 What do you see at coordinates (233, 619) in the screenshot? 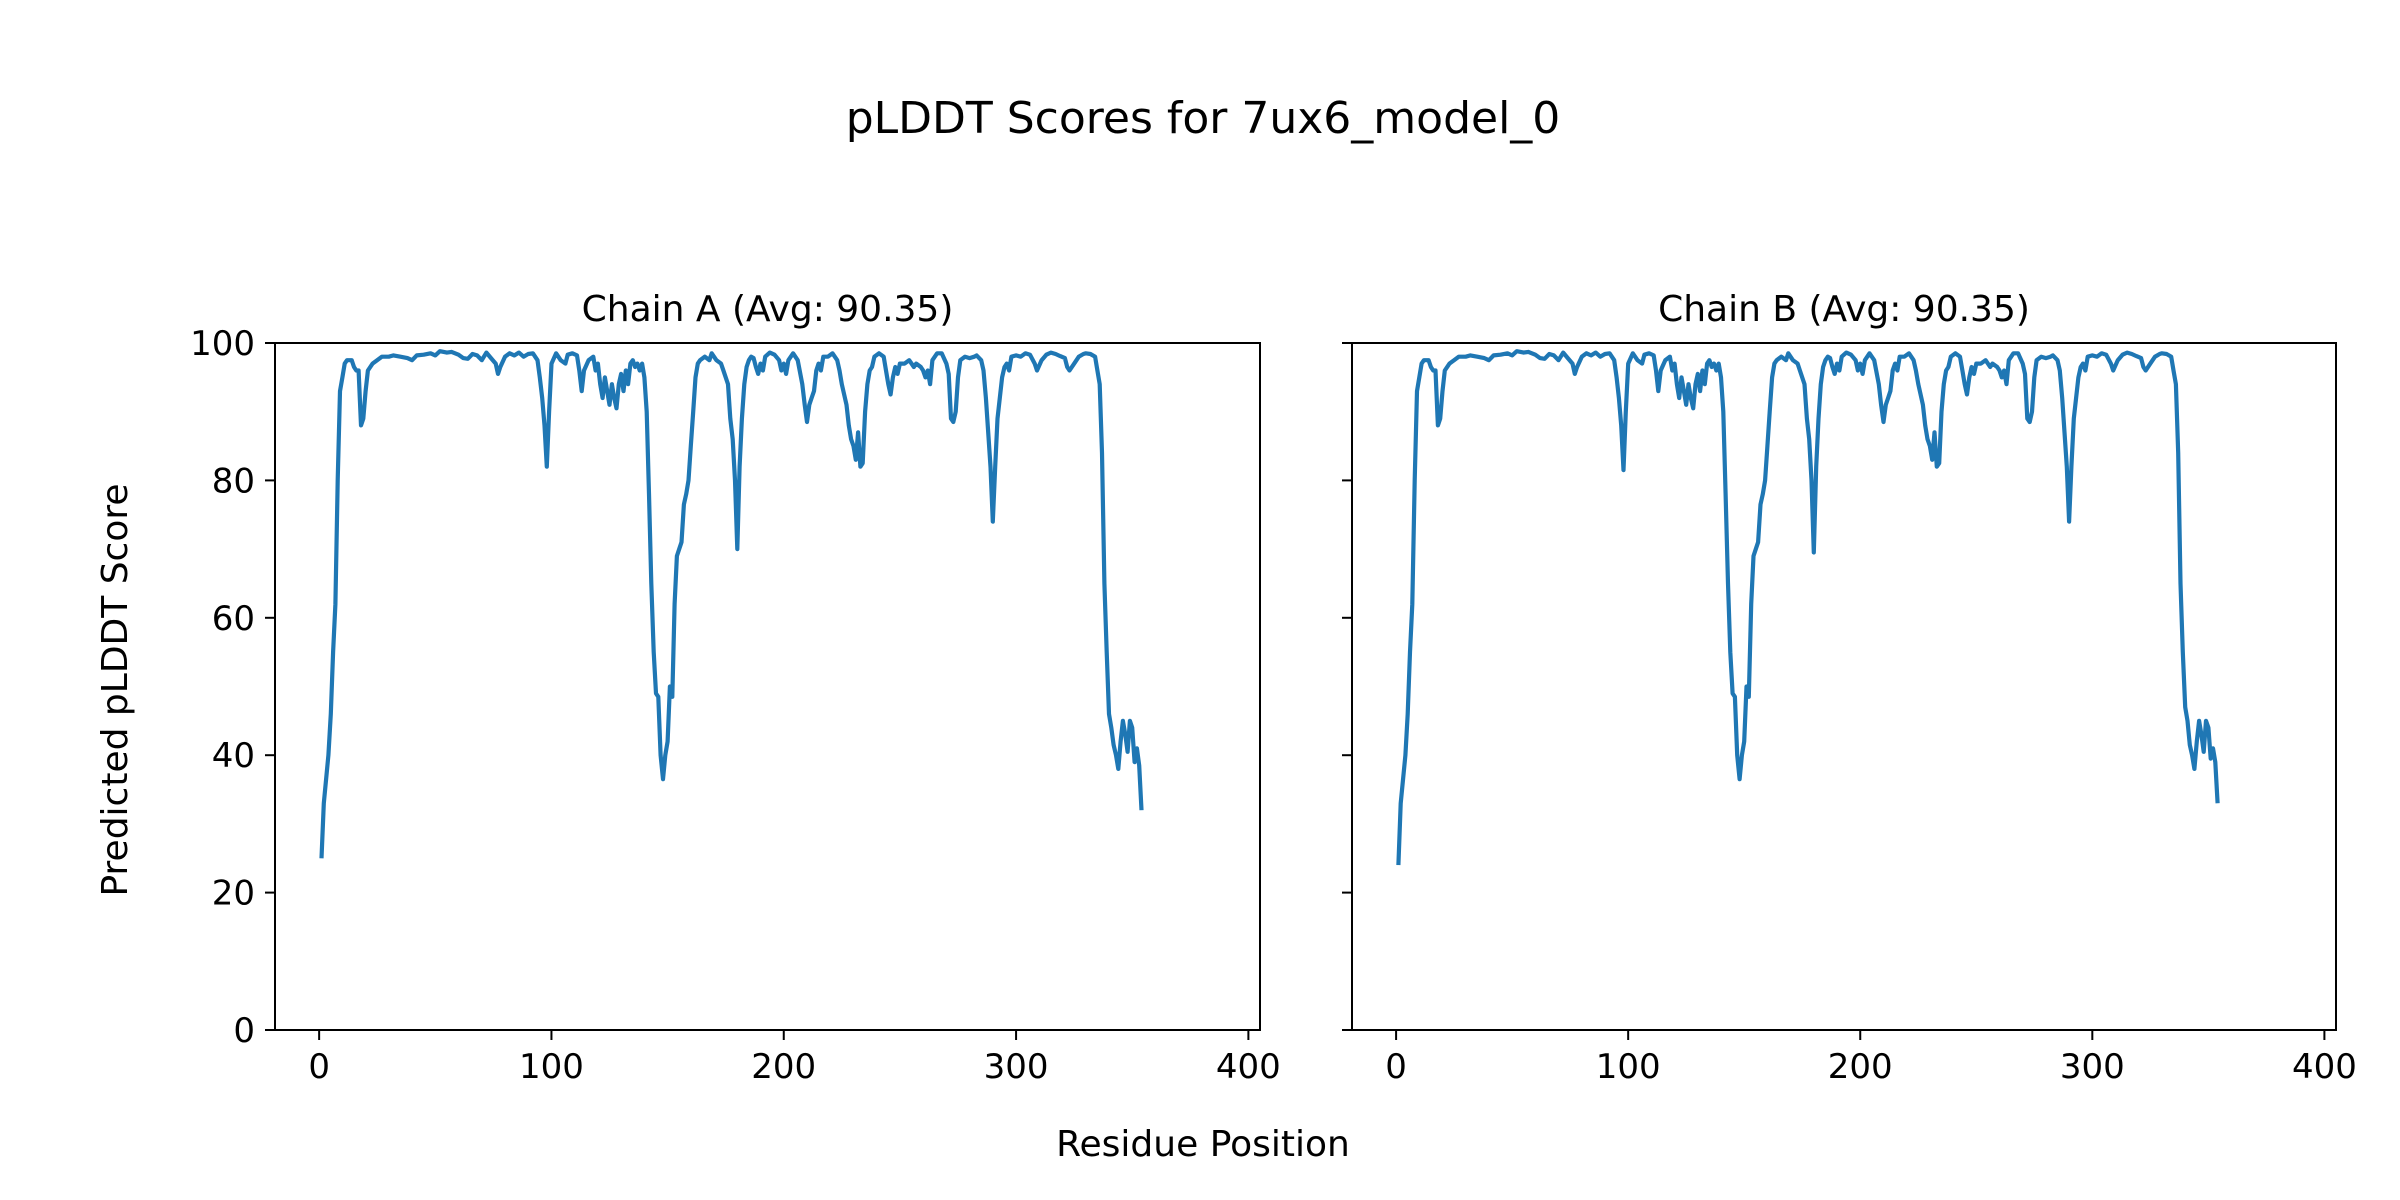
I see `y-tick-label: 60` at bounding box center [233, 619].